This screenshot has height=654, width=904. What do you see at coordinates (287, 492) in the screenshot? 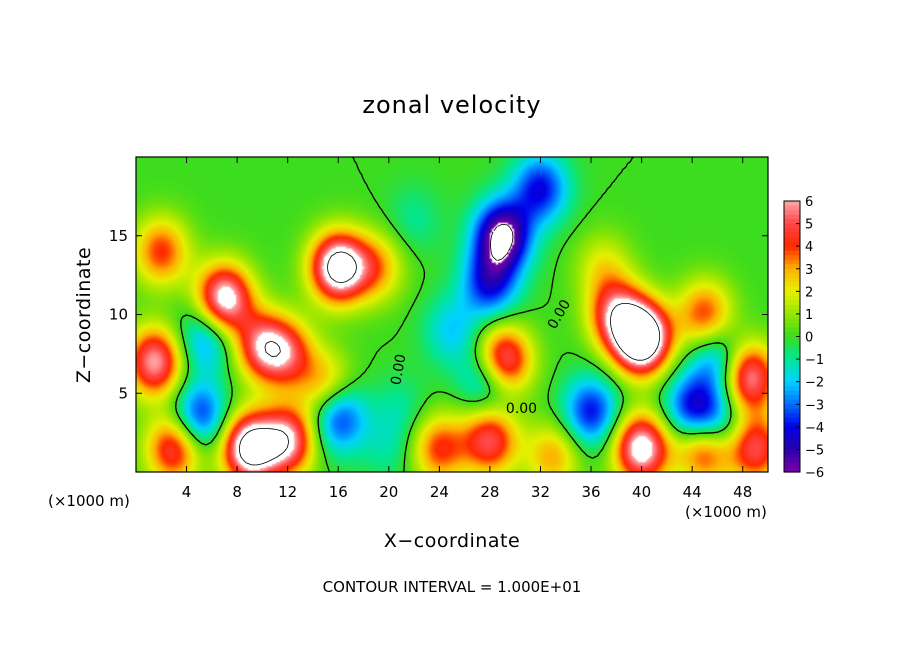
I see `x-tick-label: 12` at bounding box center [287, 492].